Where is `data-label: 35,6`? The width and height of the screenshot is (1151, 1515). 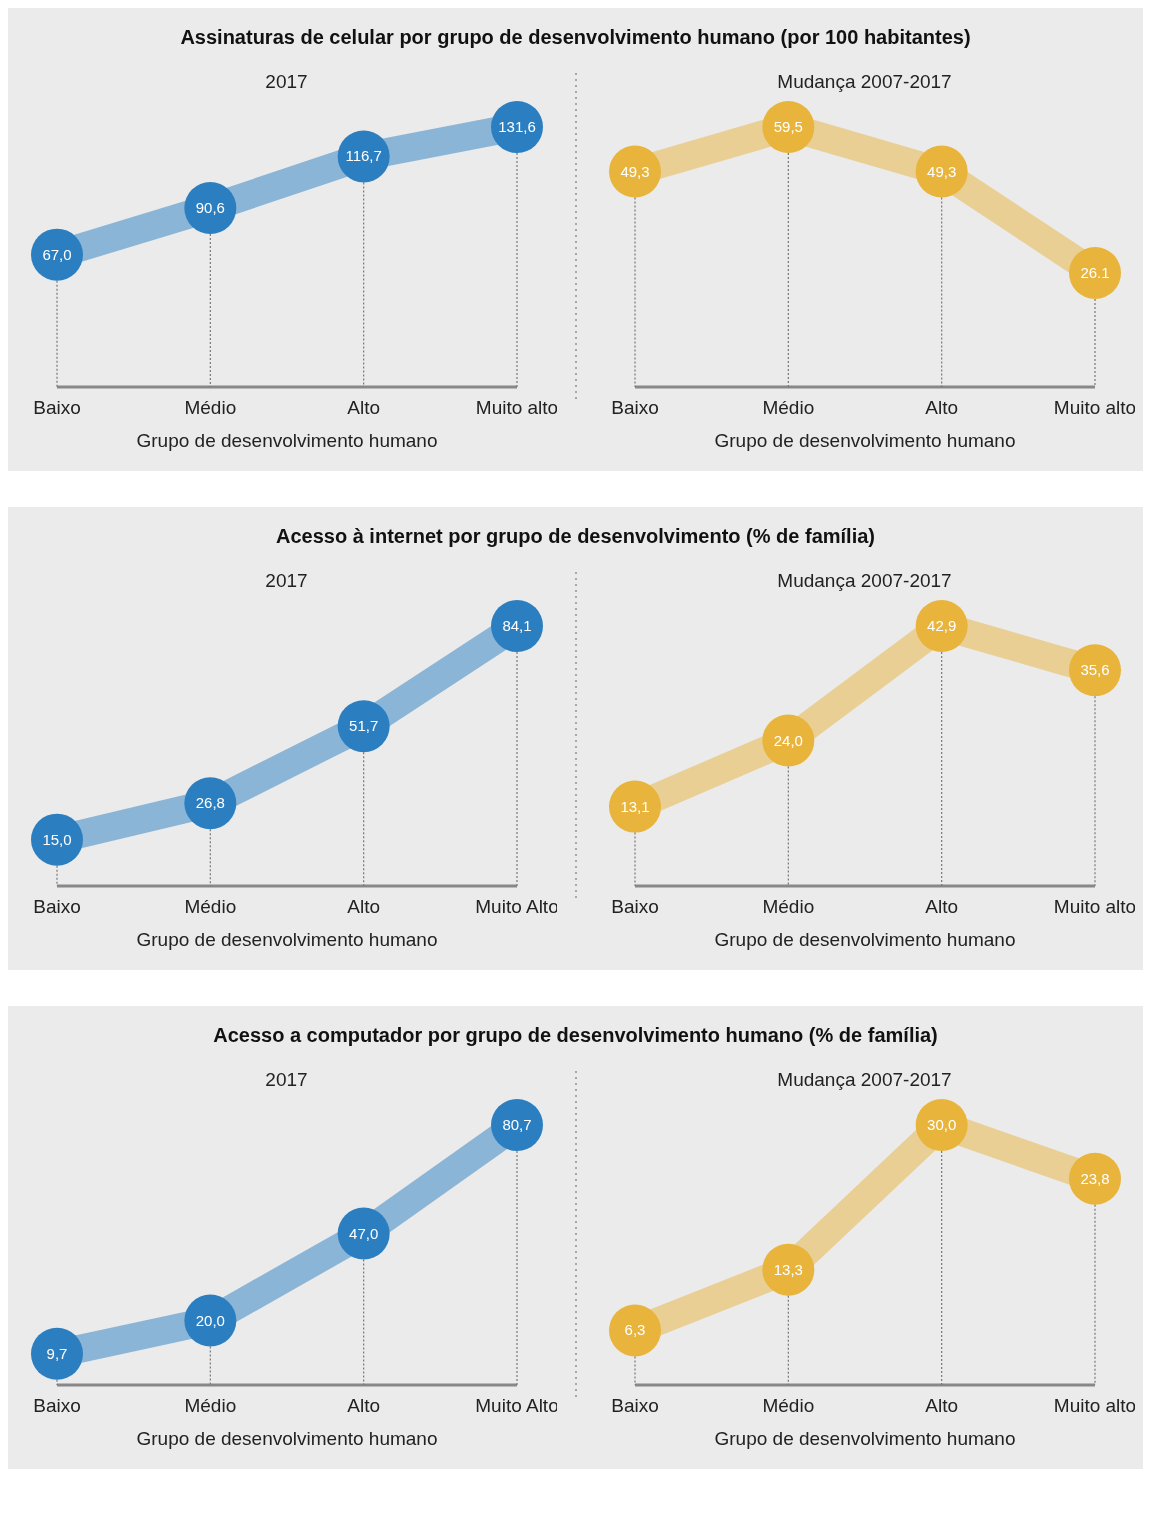 data-label: 35,6 is located at coordinates (1094, 670).